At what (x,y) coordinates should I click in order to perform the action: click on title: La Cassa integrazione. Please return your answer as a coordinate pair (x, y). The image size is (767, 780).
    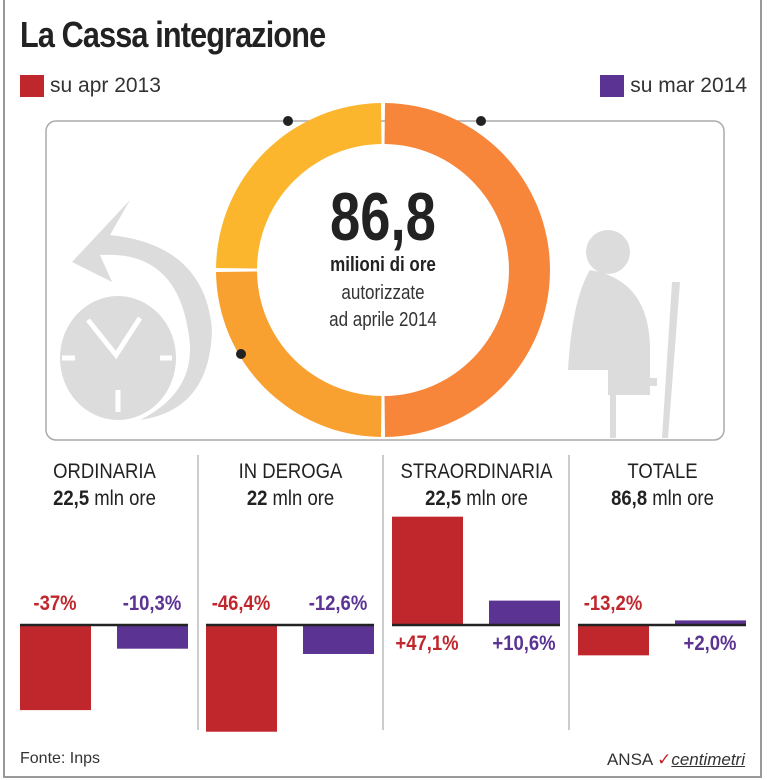
    Looking at the image, I should click on (173, 34).